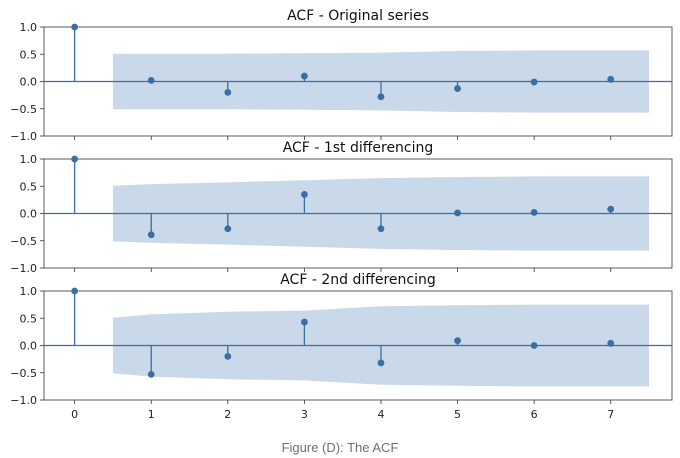 Image resolution: width=680 pixels, height=458 pixels. Describe the element at coordinates (358, 280) in the screenshot. I see `panel-title: ACF - 2nd differencing` at that location.